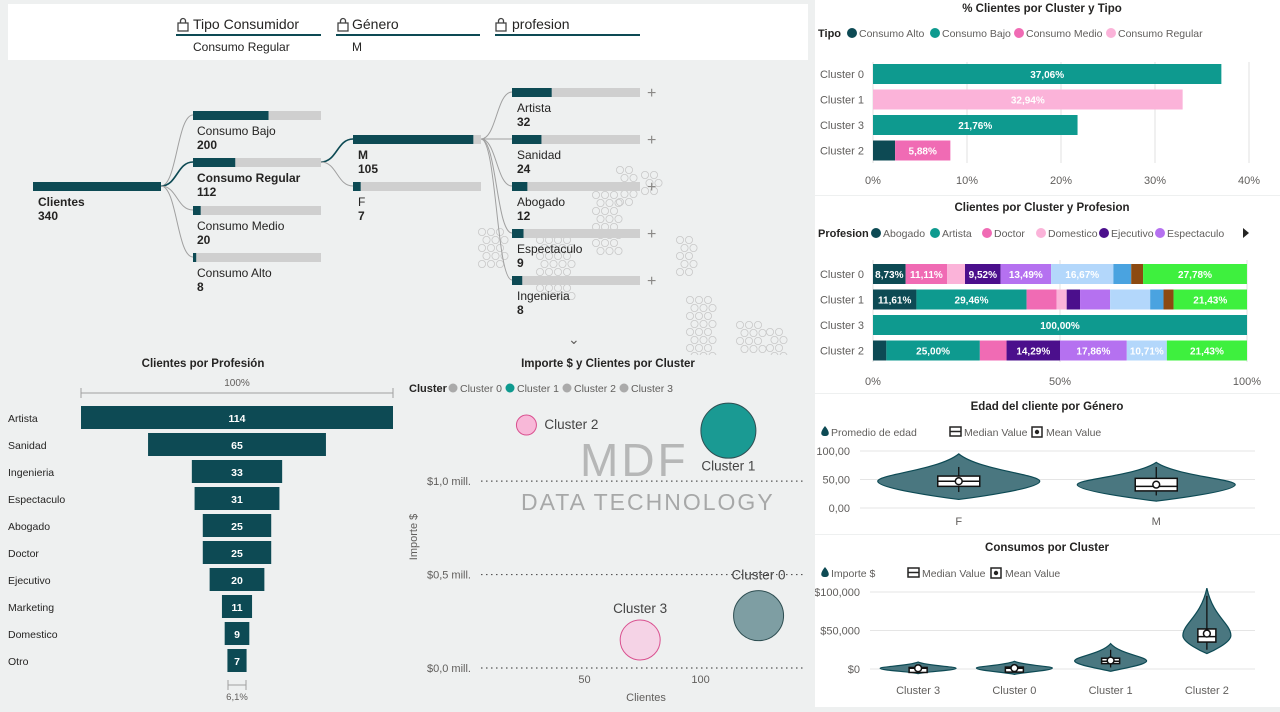  Describe the element at coordinates (527, 139) in the screenshot. I see `node-l3-1-fill` at that location.